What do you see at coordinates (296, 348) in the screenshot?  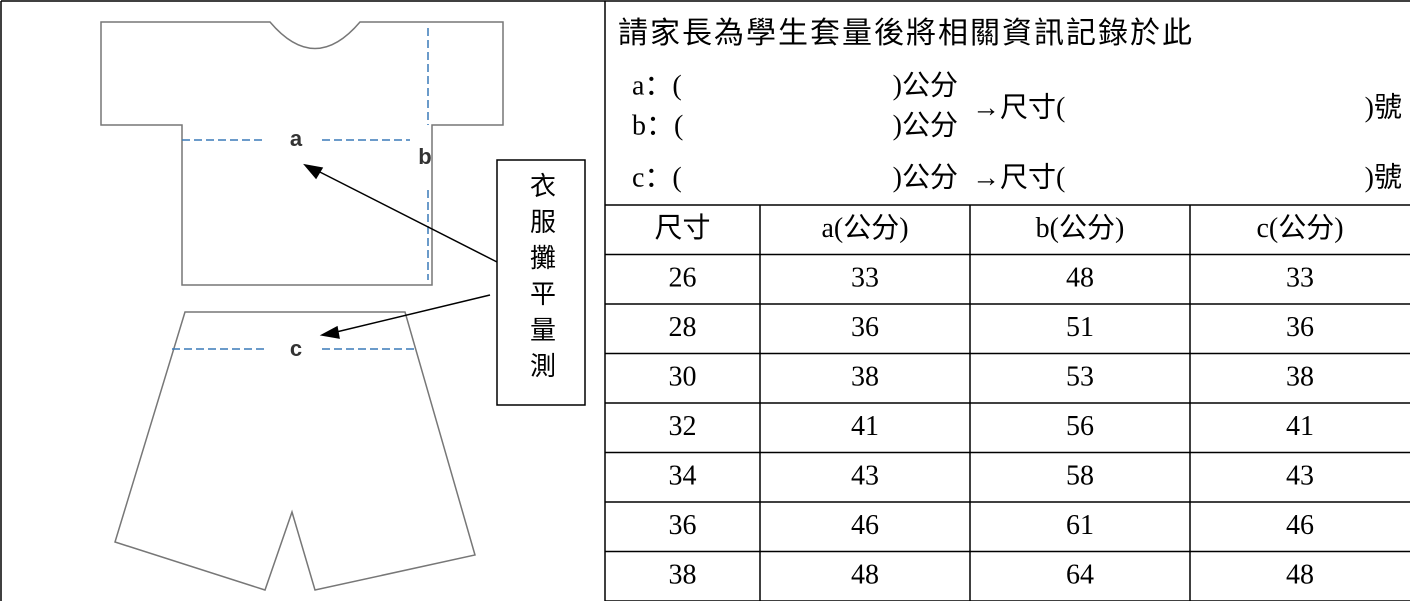 I see `label-c: c` at bounding box center [296, 348].